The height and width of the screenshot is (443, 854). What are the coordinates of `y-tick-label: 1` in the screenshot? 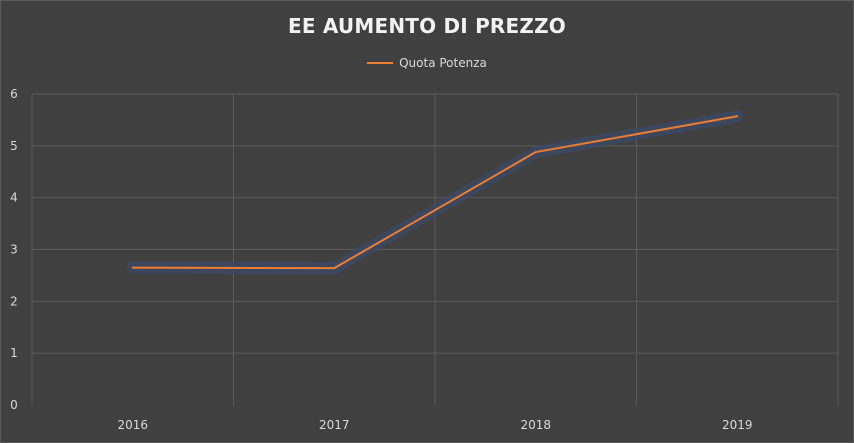 It's located at (14, 353).